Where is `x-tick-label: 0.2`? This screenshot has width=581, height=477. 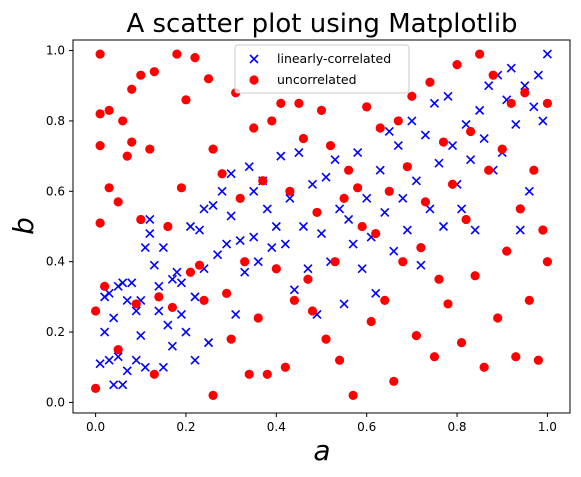 x-tick-label: 0.2 is located at coordinates (185, 427).